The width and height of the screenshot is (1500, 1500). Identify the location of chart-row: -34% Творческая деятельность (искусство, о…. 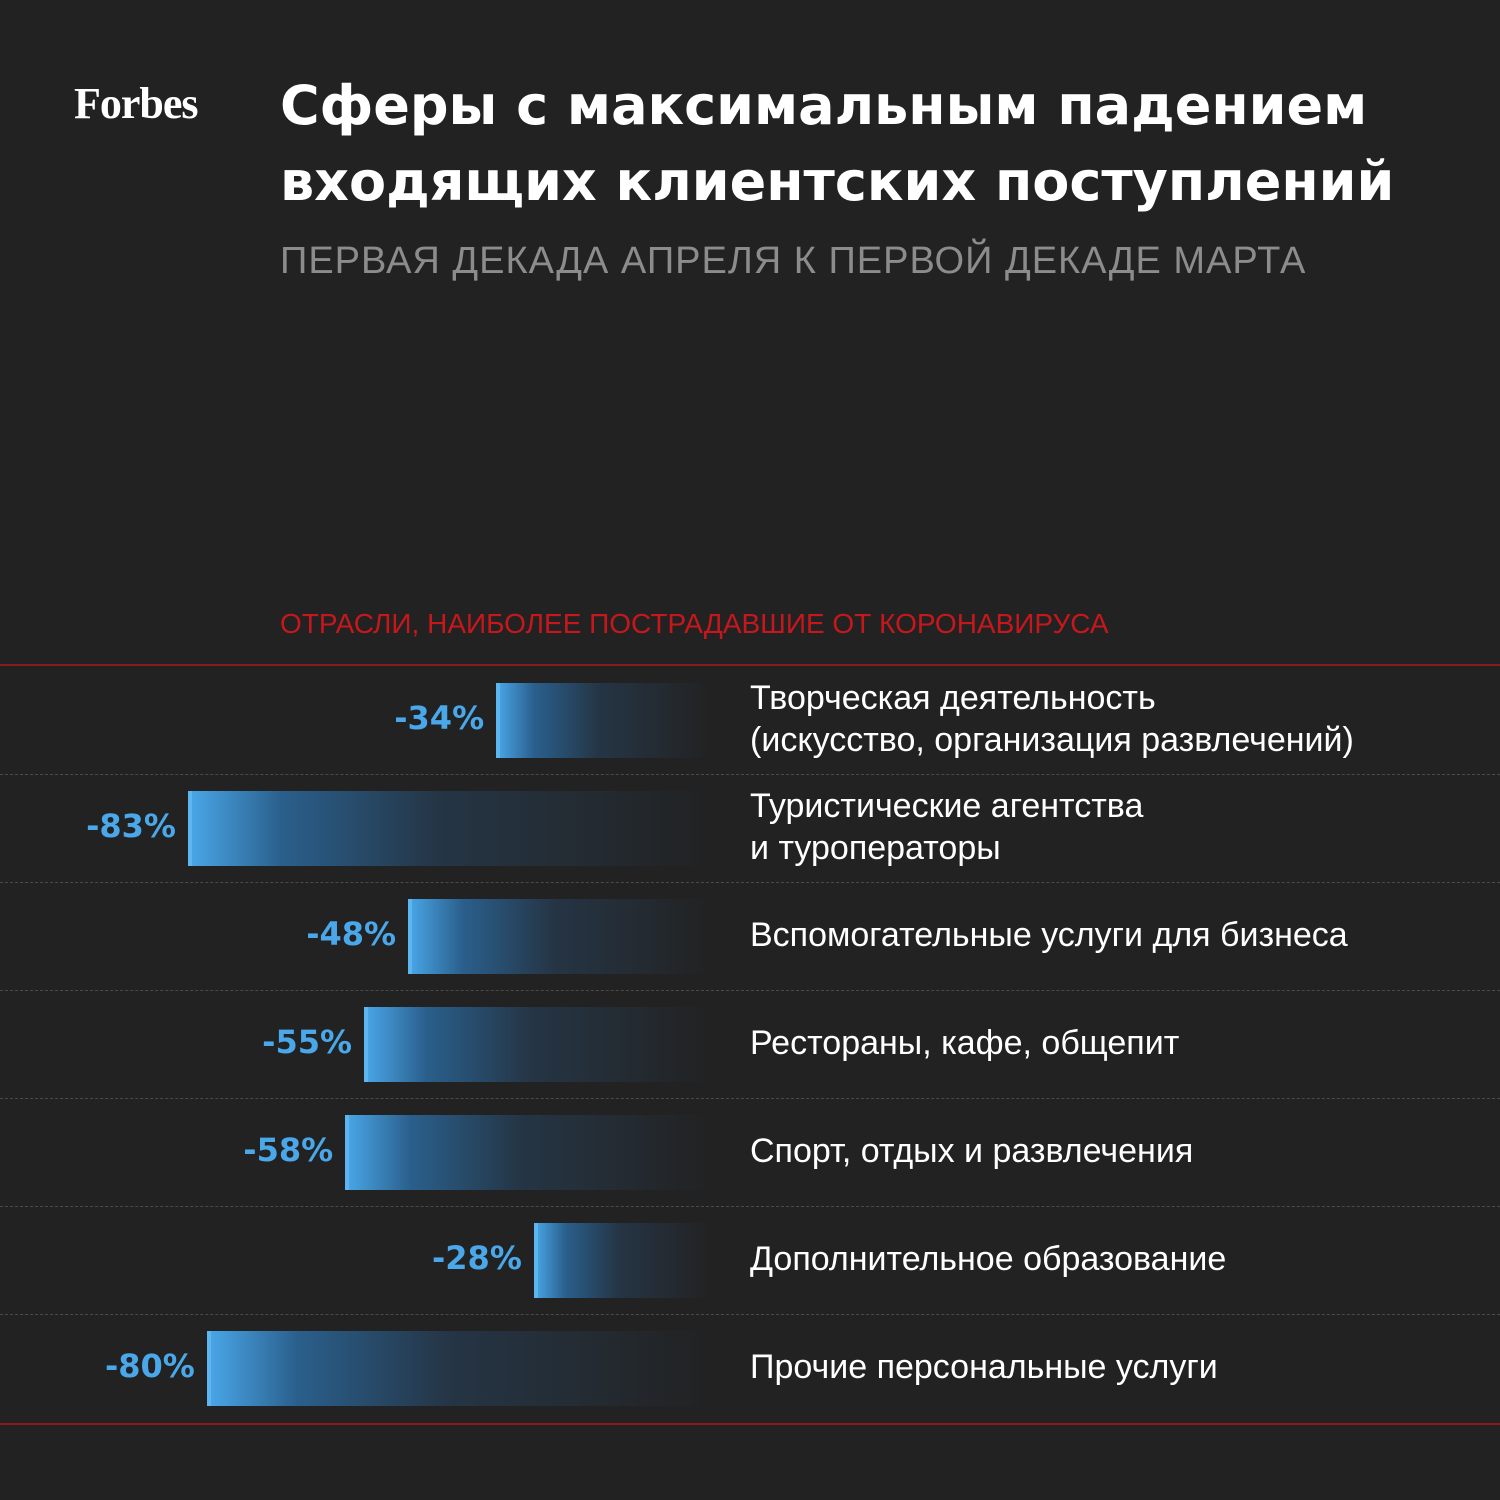
(750, 721).